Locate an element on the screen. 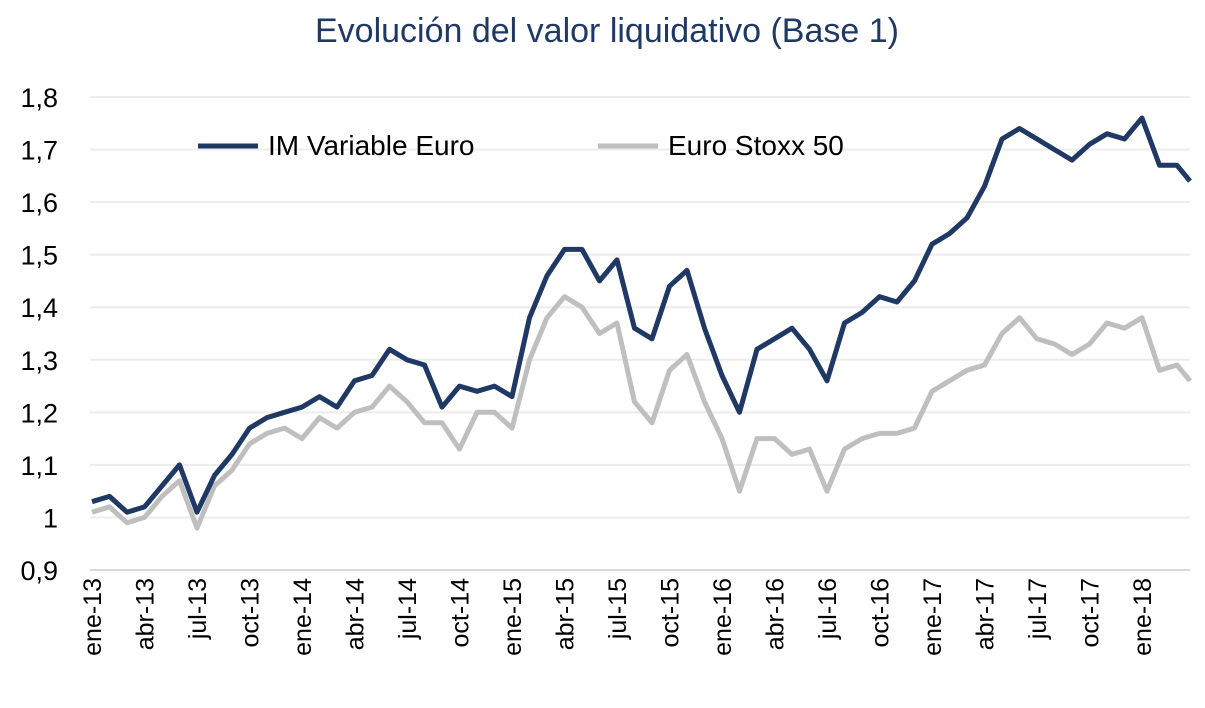 This screenshot has height=708, width=1205. legend-item: Euro Stoxx 50 is located at coordinates (721, 145).